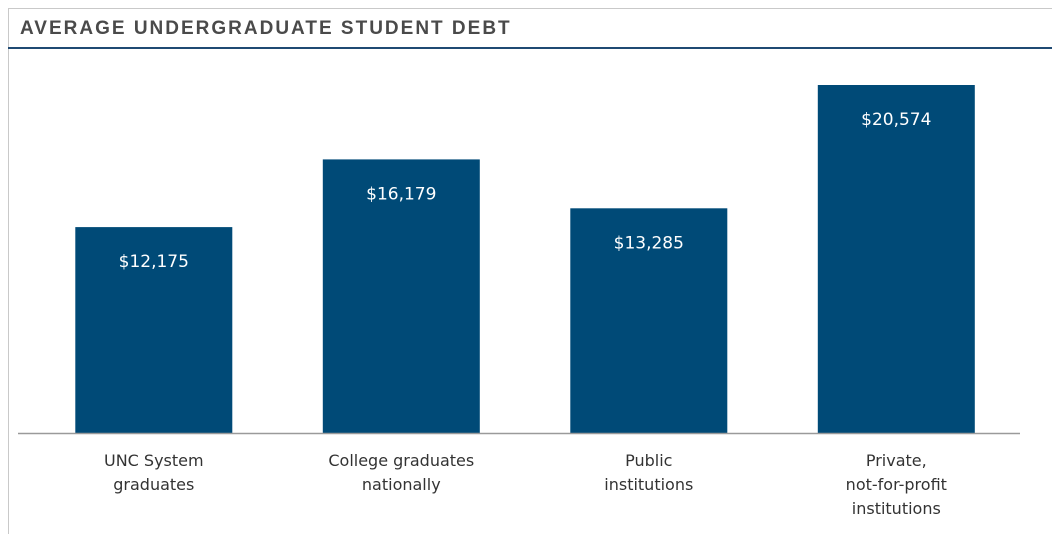  I want to click on bar-value-label: $16,179, so click(401, 194).